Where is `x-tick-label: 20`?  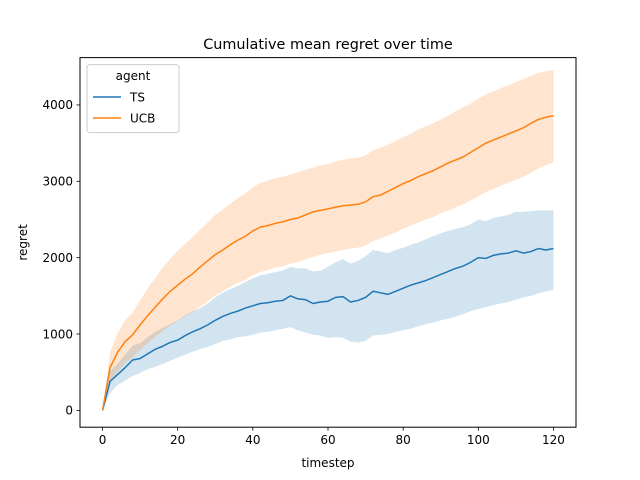
x-tick-label: 20 is located at coordinates (177, 440).